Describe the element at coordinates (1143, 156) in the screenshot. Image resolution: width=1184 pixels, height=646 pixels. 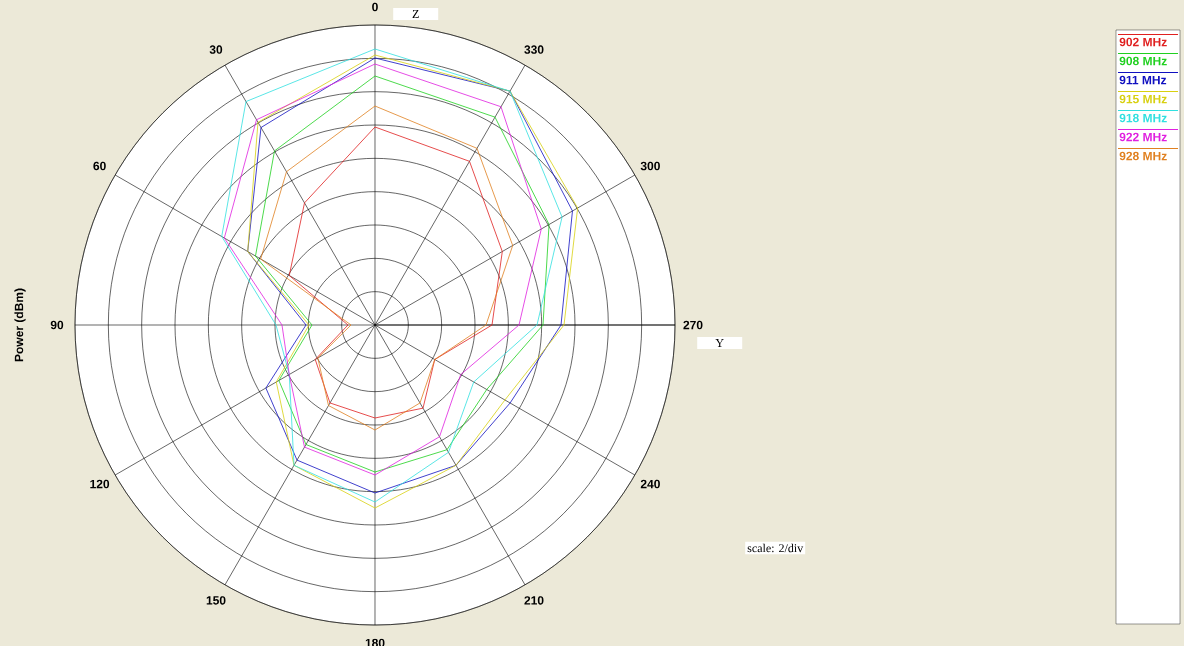
I see `legend-label: 928 MHz` at that location.